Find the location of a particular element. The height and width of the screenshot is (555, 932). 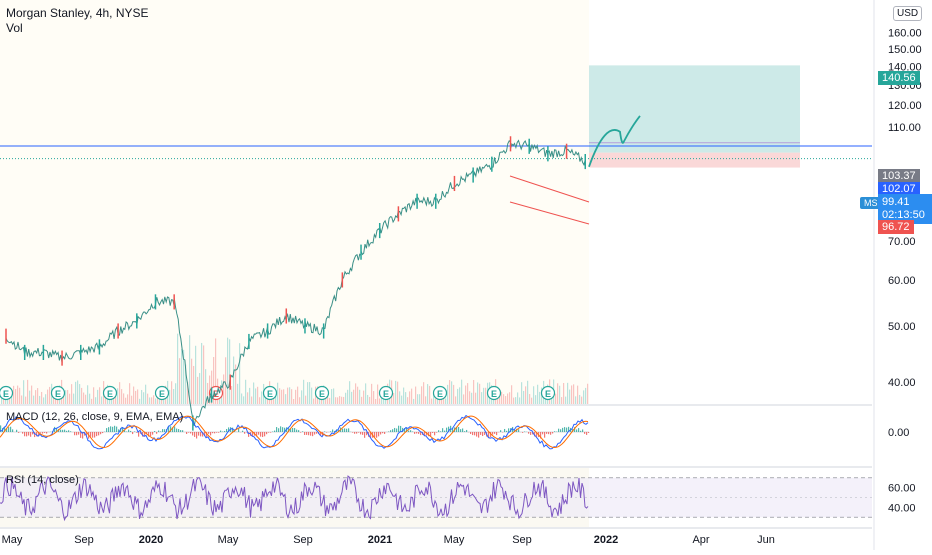

macd-legend: MACD (12, 26, close, 9, EMA, EMA) is located at coordinates (94, 417).